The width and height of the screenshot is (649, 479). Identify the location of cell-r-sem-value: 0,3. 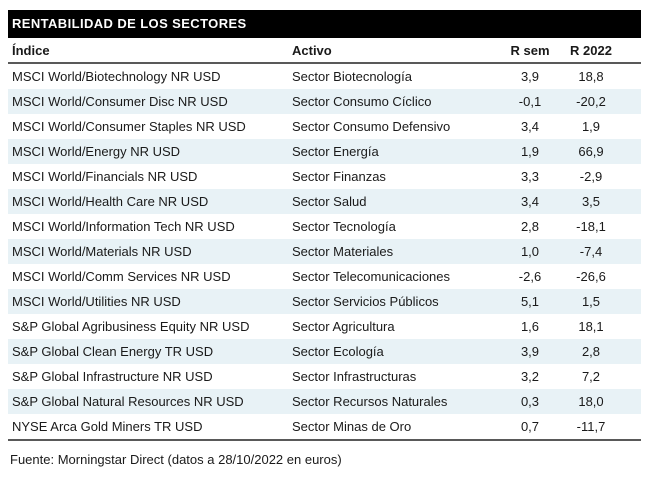
(530, 401).